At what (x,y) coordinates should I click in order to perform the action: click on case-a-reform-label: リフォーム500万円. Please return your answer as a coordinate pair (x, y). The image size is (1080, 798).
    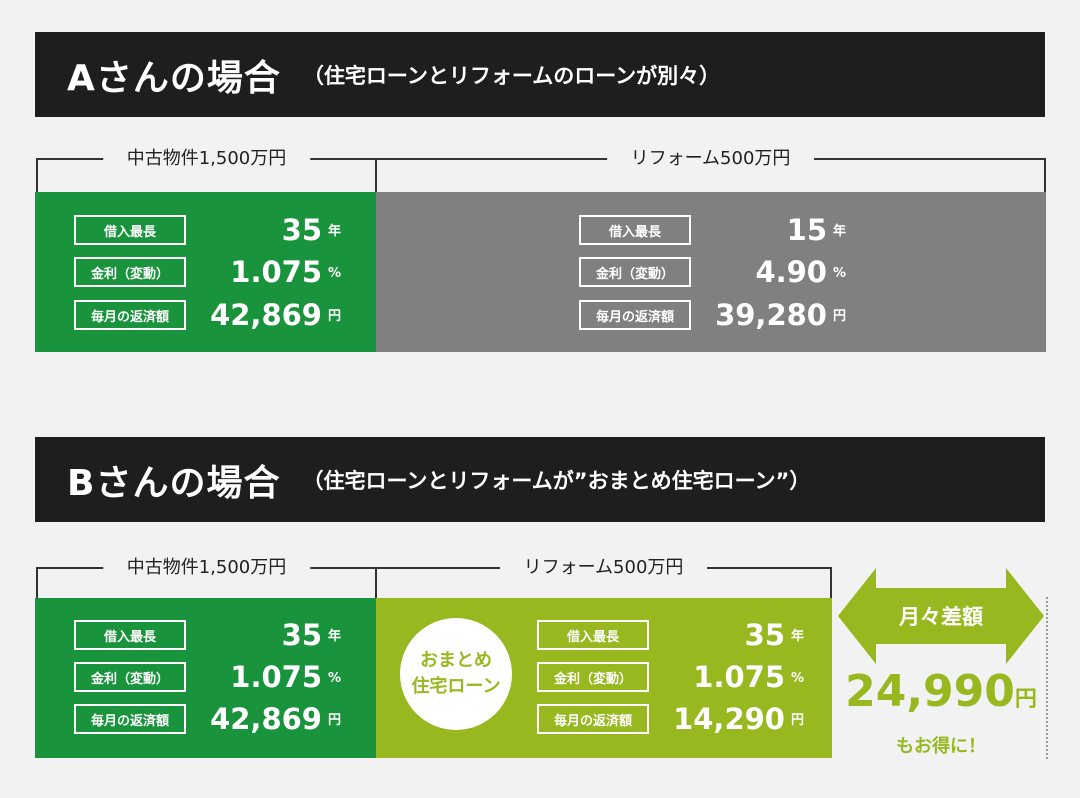
    Looking at the image, I should click on (710, 159).